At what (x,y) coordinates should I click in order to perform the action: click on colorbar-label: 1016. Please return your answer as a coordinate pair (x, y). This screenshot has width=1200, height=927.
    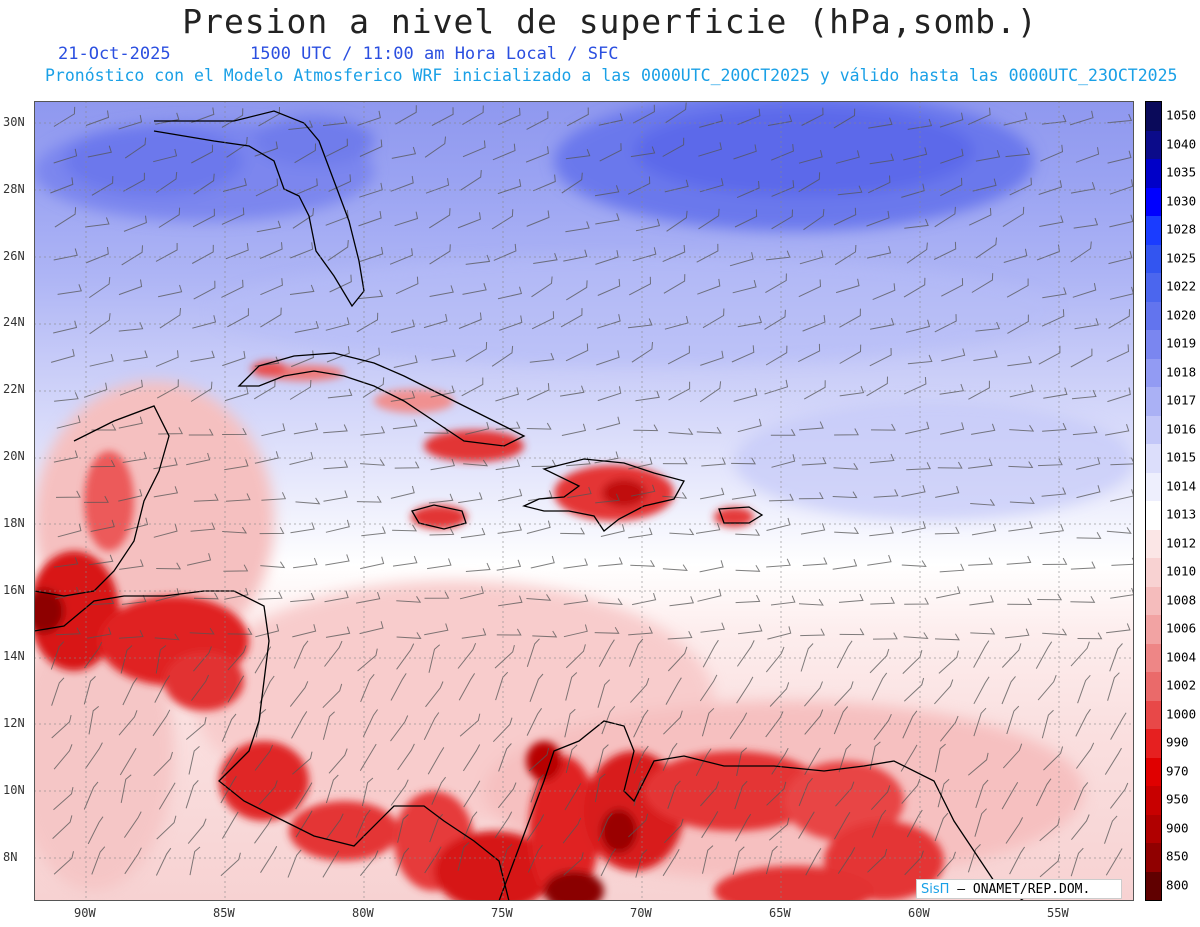
    Looking at the image, I should click on (1181, 429).